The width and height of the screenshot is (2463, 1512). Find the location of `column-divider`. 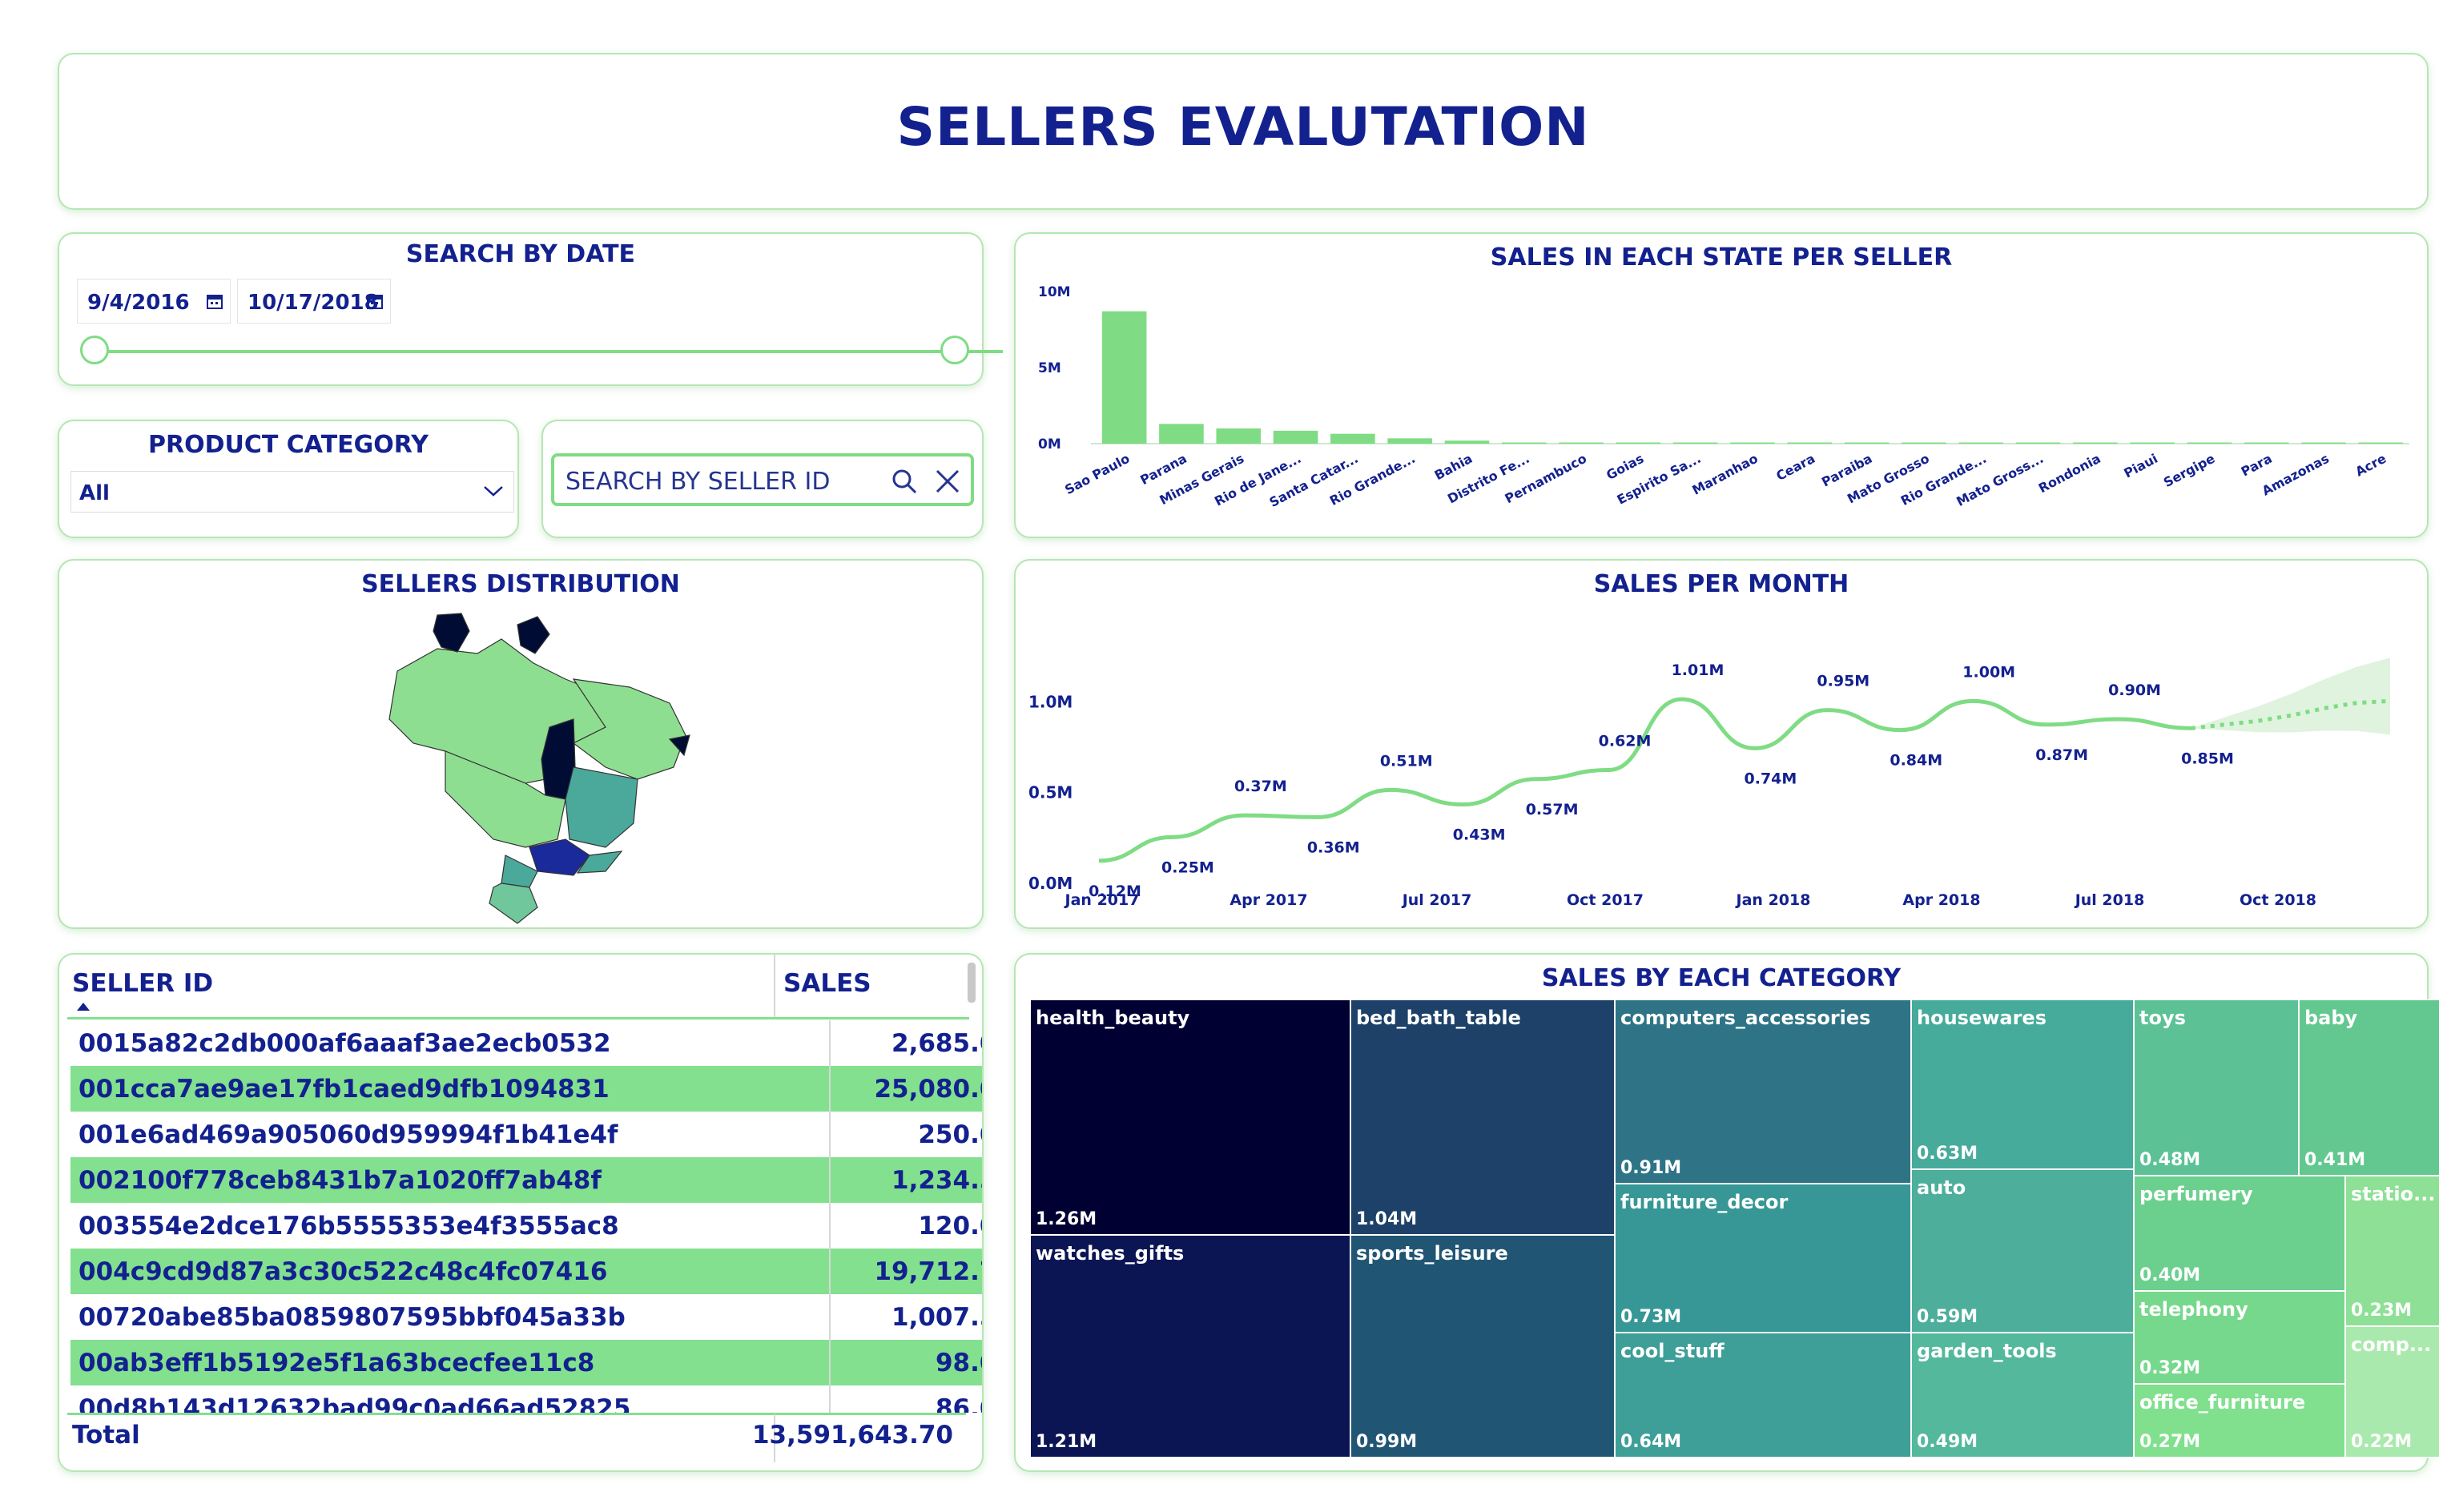

column-divider is located at coordinates (774, 986).